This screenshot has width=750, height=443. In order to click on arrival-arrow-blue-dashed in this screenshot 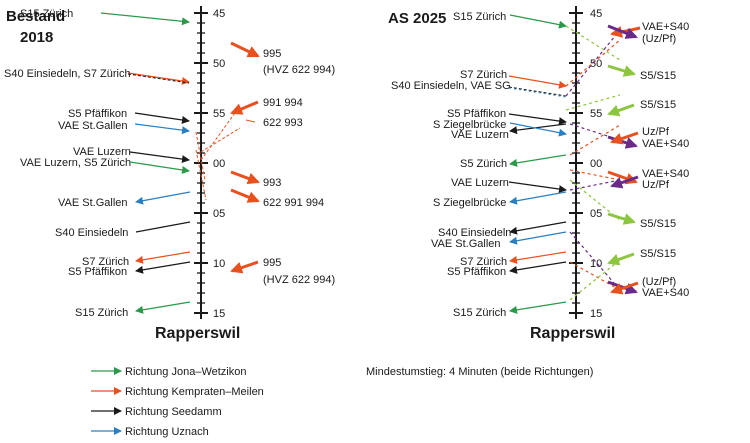, I will do `click(537, 92)`.